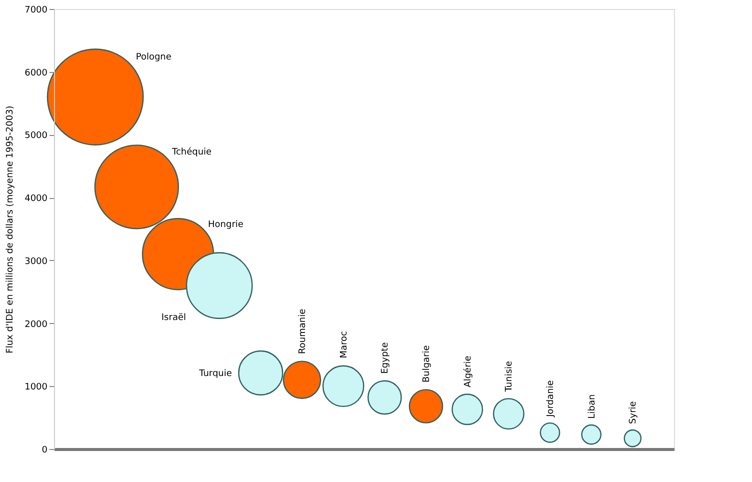  What do you see at coordinates (36, 261) in the screenshot?
I see `y-tick-label: 3000` at bounding box center [36, 261].